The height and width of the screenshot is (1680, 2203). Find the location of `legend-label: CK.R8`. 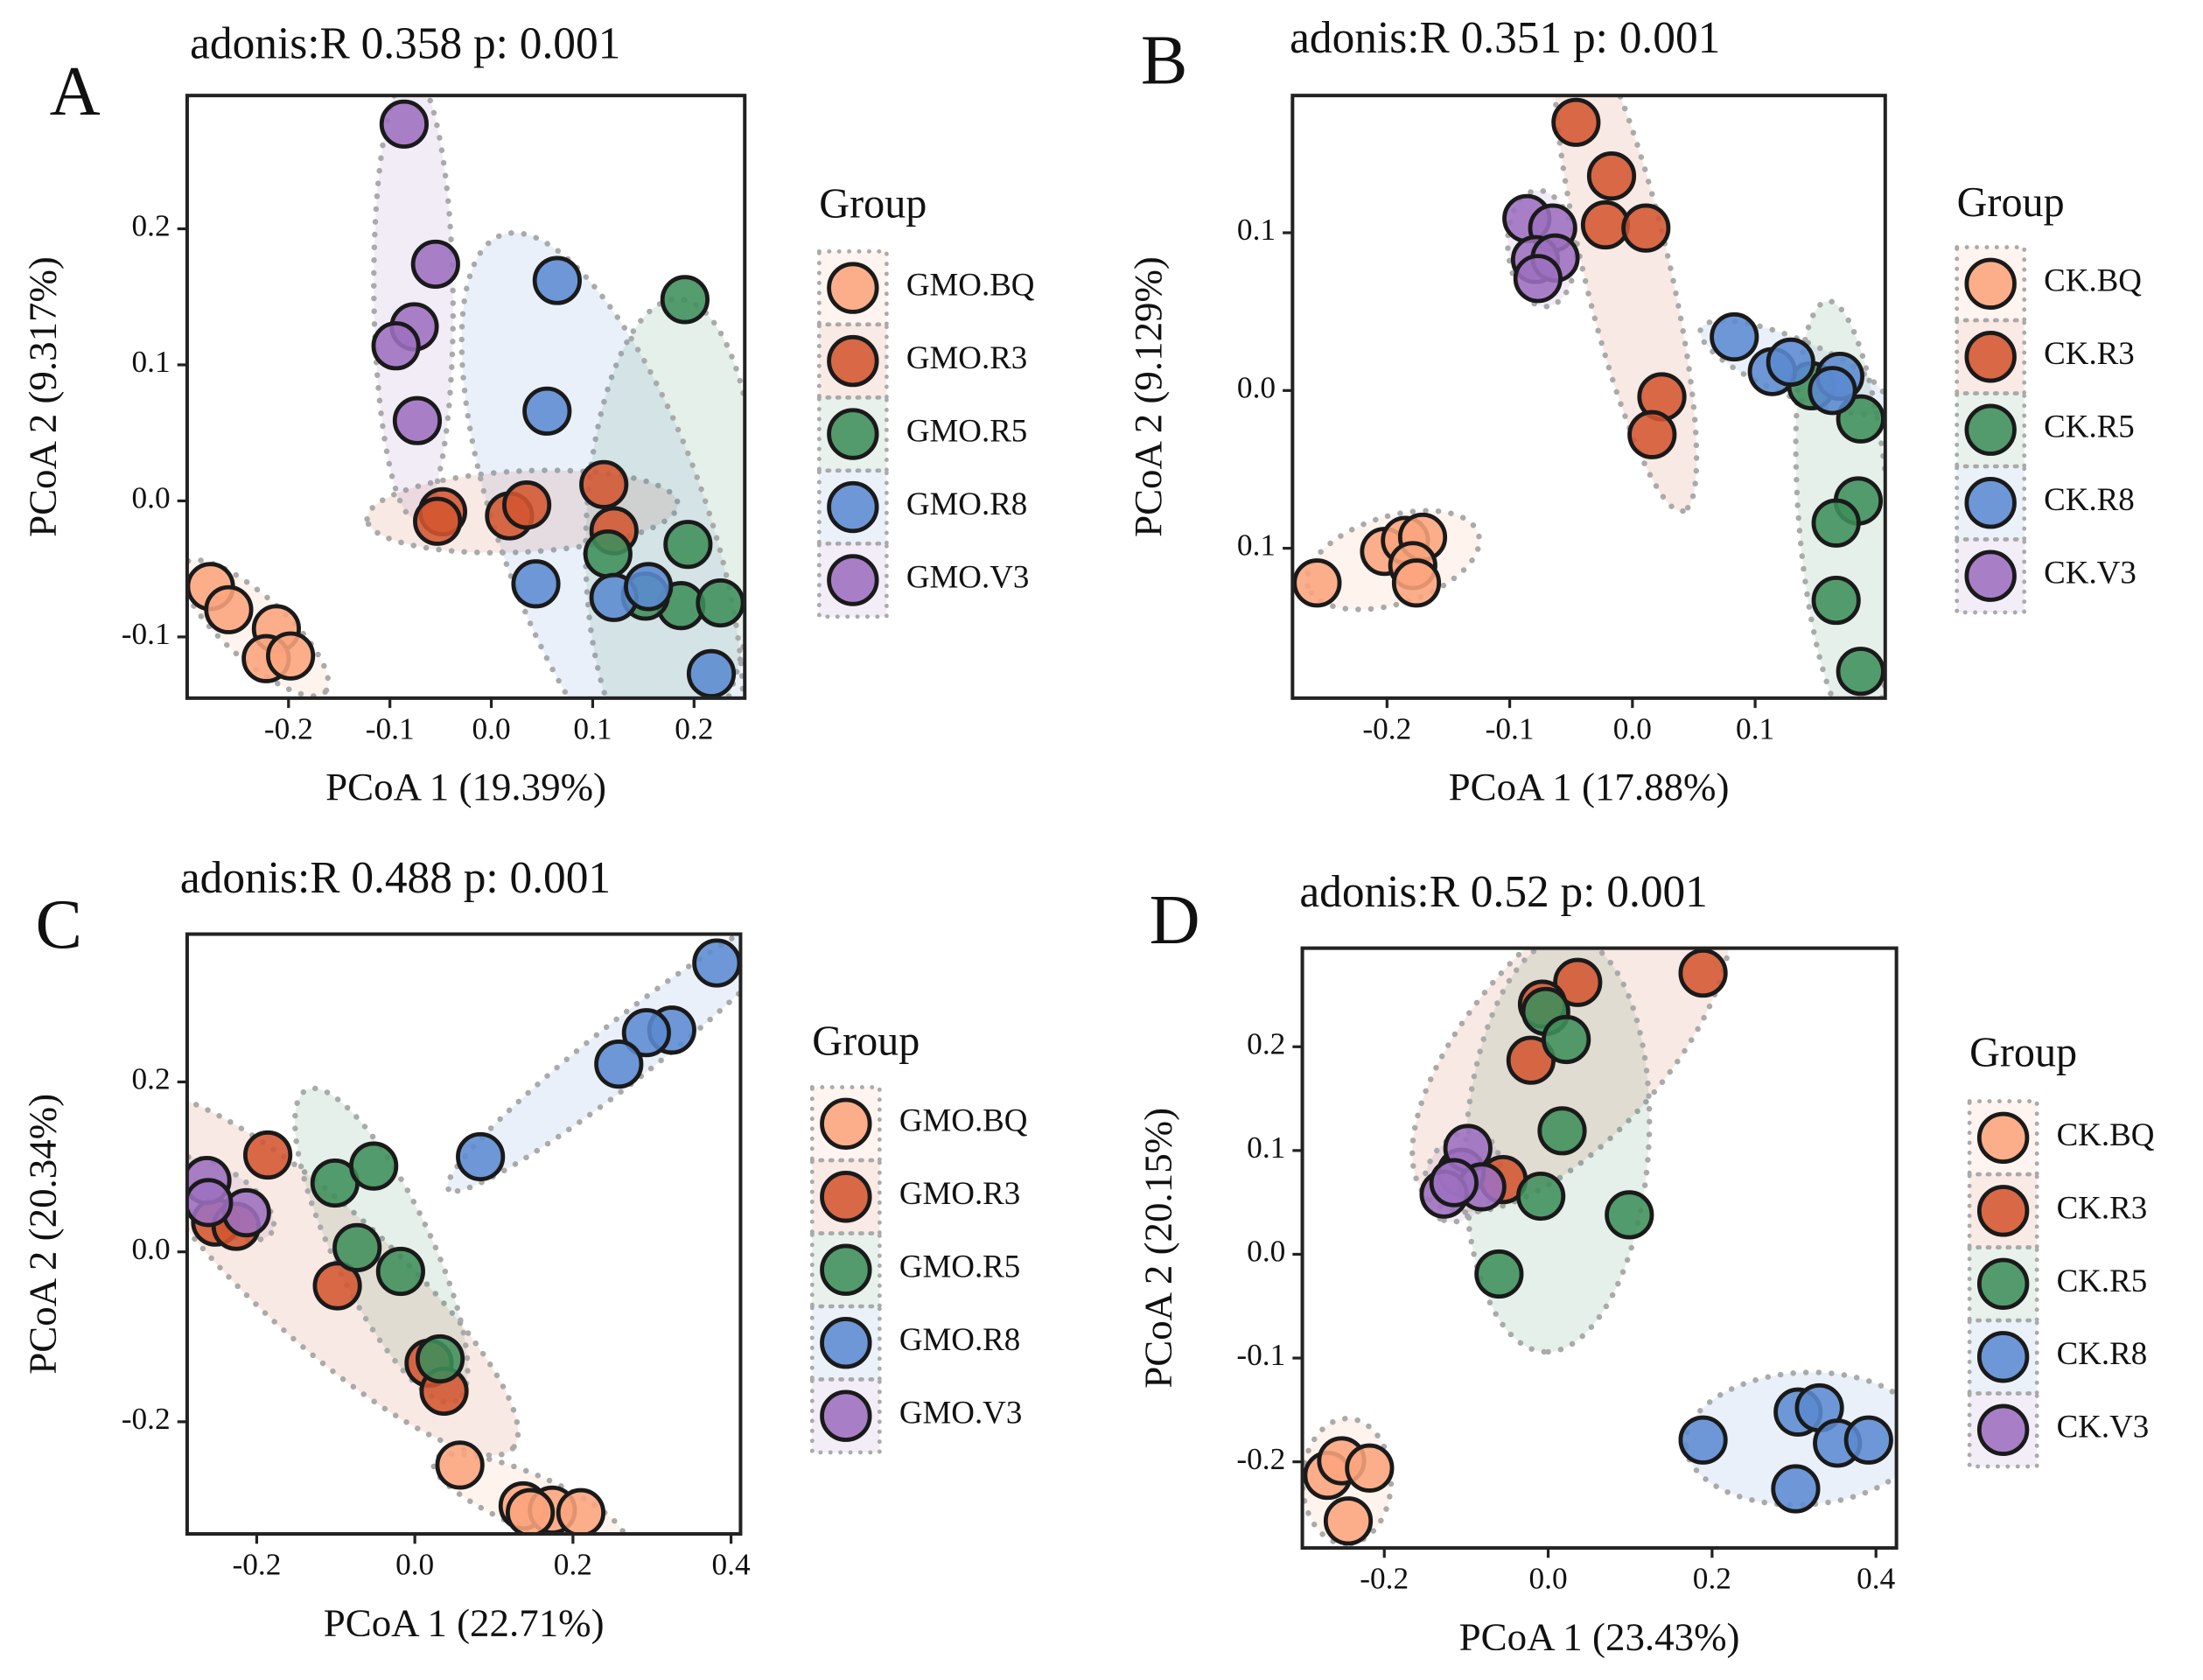

legend-label: CK.R8 is located at coordinates (2089, 499).